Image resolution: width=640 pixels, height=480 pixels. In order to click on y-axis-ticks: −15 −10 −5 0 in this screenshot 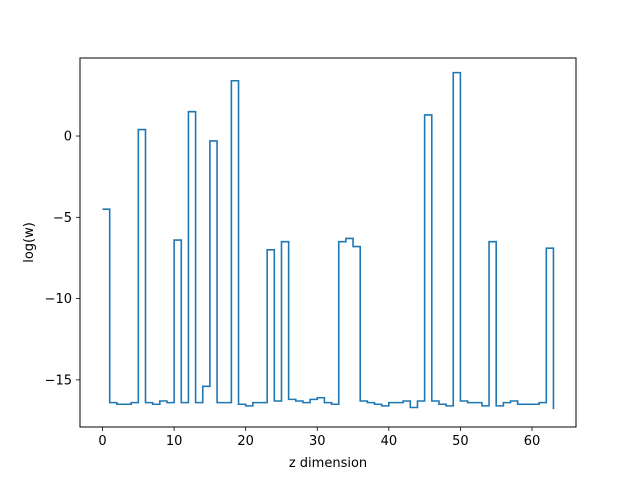, I will do `click(62, 259)`.